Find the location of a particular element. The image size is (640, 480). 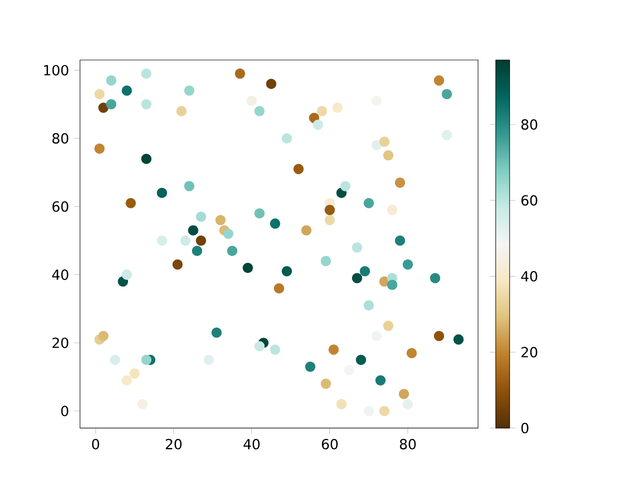

x-tick-label: 40 is located at coordinates (252, 444).